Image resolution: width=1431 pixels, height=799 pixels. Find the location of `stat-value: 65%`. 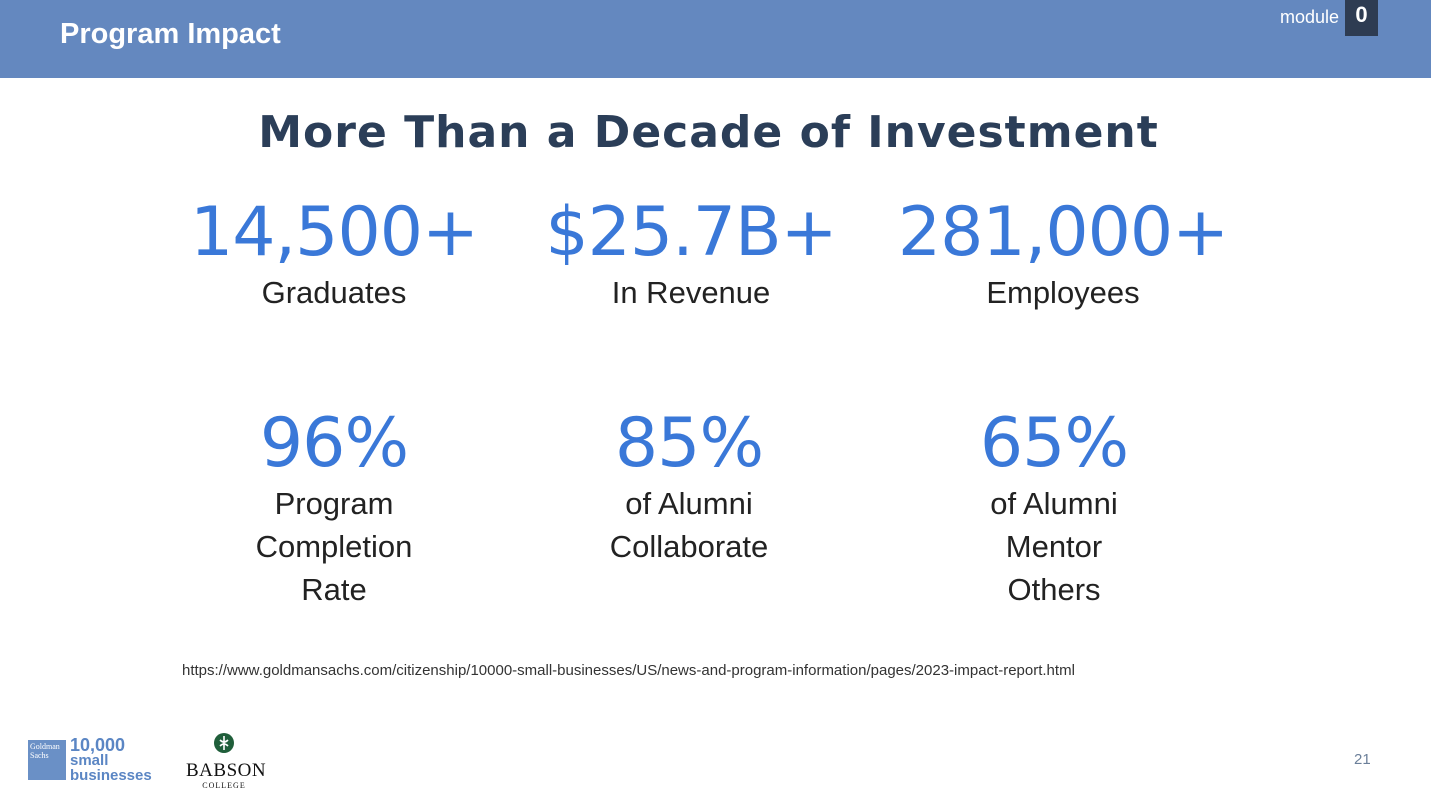

stat-value: 65% is located at coordinates (1054, 443).